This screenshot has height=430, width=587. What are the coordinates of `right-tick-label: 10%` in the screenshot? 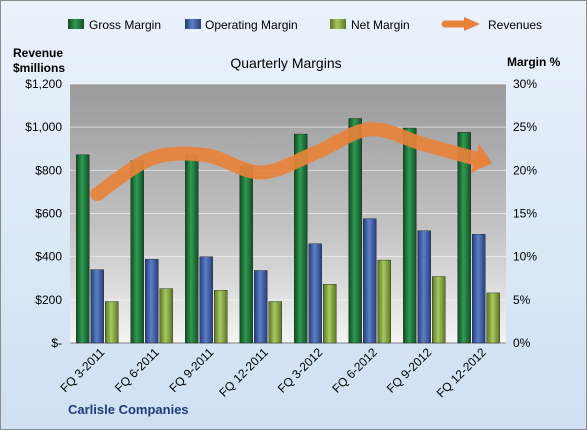 It's located at (525, 257).